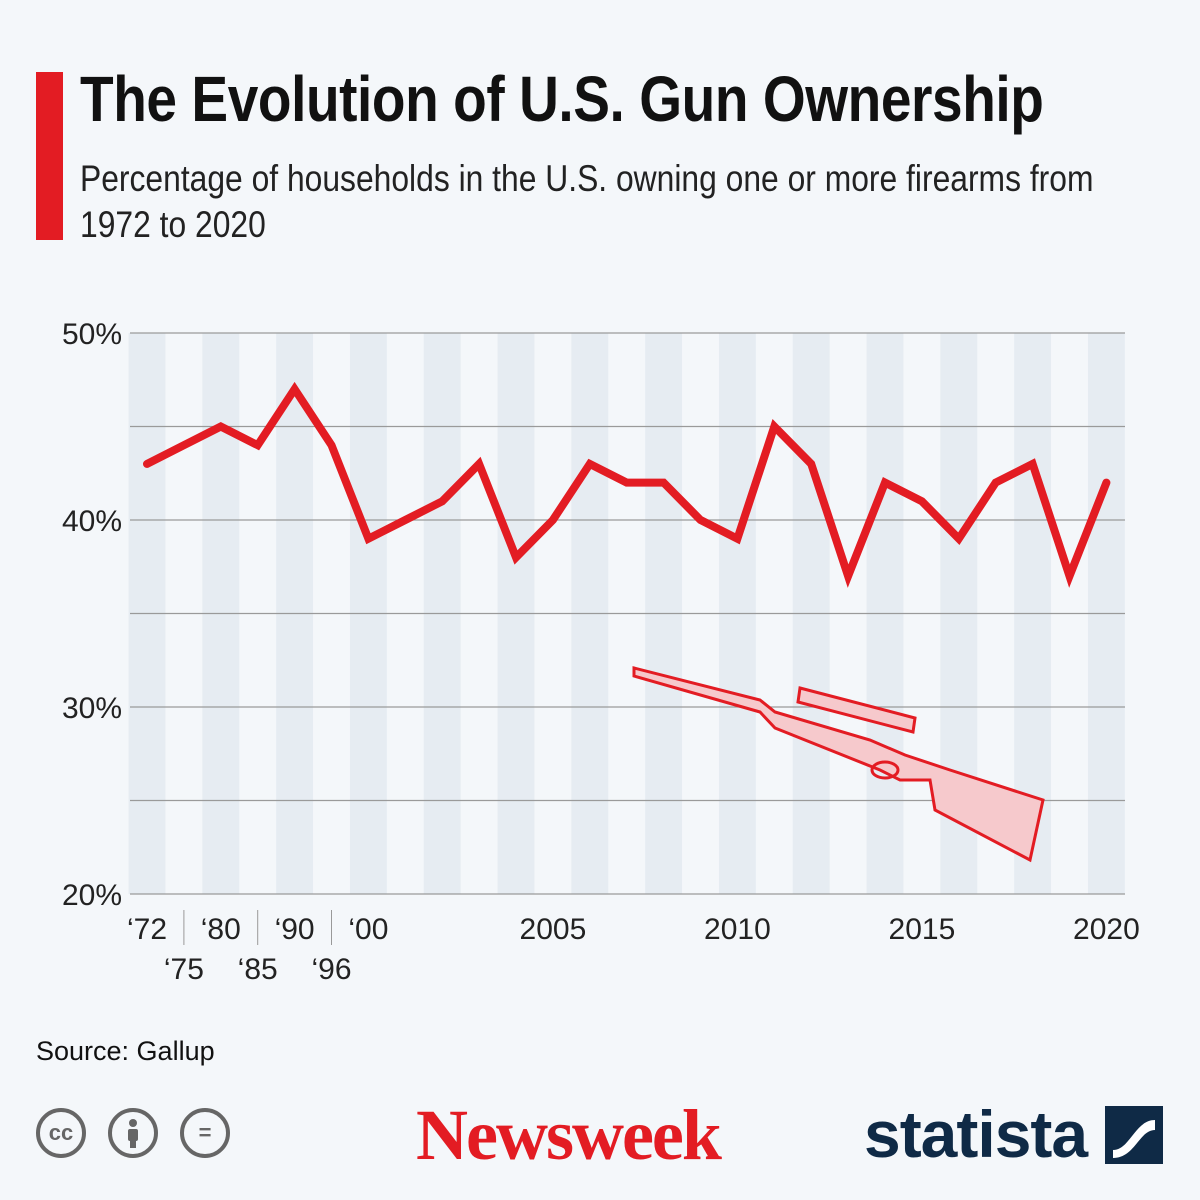  Describe the element at coordinates (258, 969) in the screenshot. I see `x-tick-label: ‘85` at that location.